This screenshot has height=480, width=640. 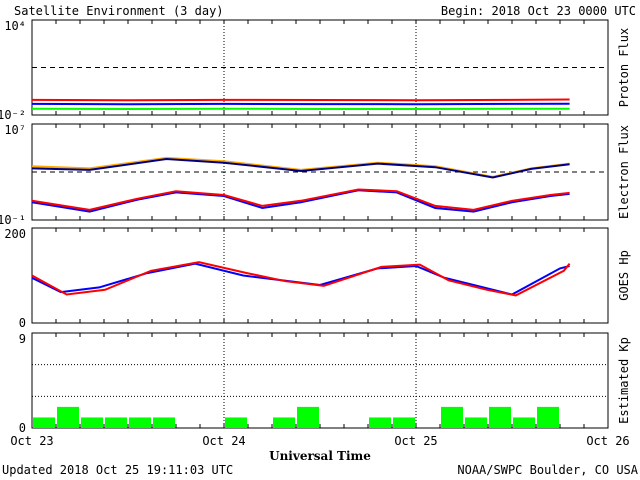 What do you see at coordinates (15, 130) in the screenshot?
I see `y-tick-label-top: 10⁷` at bounding box center [15, 130].